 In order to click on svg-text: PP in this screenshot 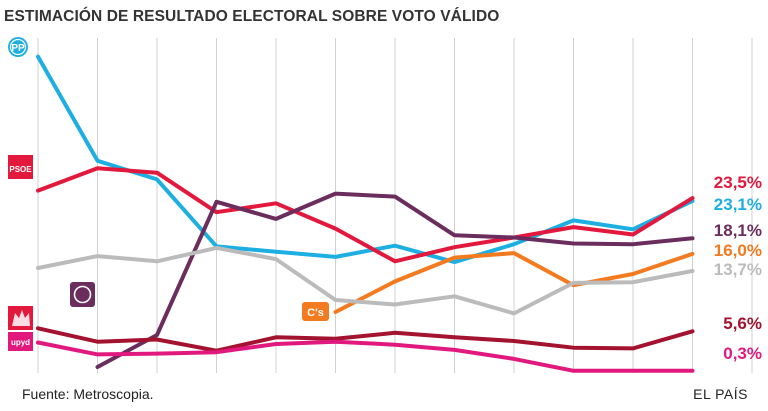, I will do `click(18, 48)`.